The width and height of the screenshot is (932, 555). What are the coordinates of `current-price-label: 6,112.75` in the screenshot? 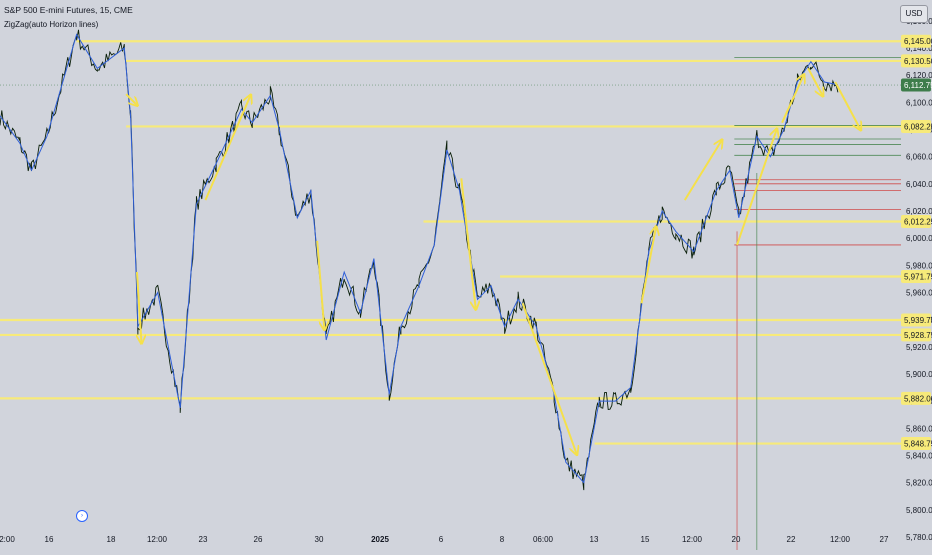 It's located at (918, 85).